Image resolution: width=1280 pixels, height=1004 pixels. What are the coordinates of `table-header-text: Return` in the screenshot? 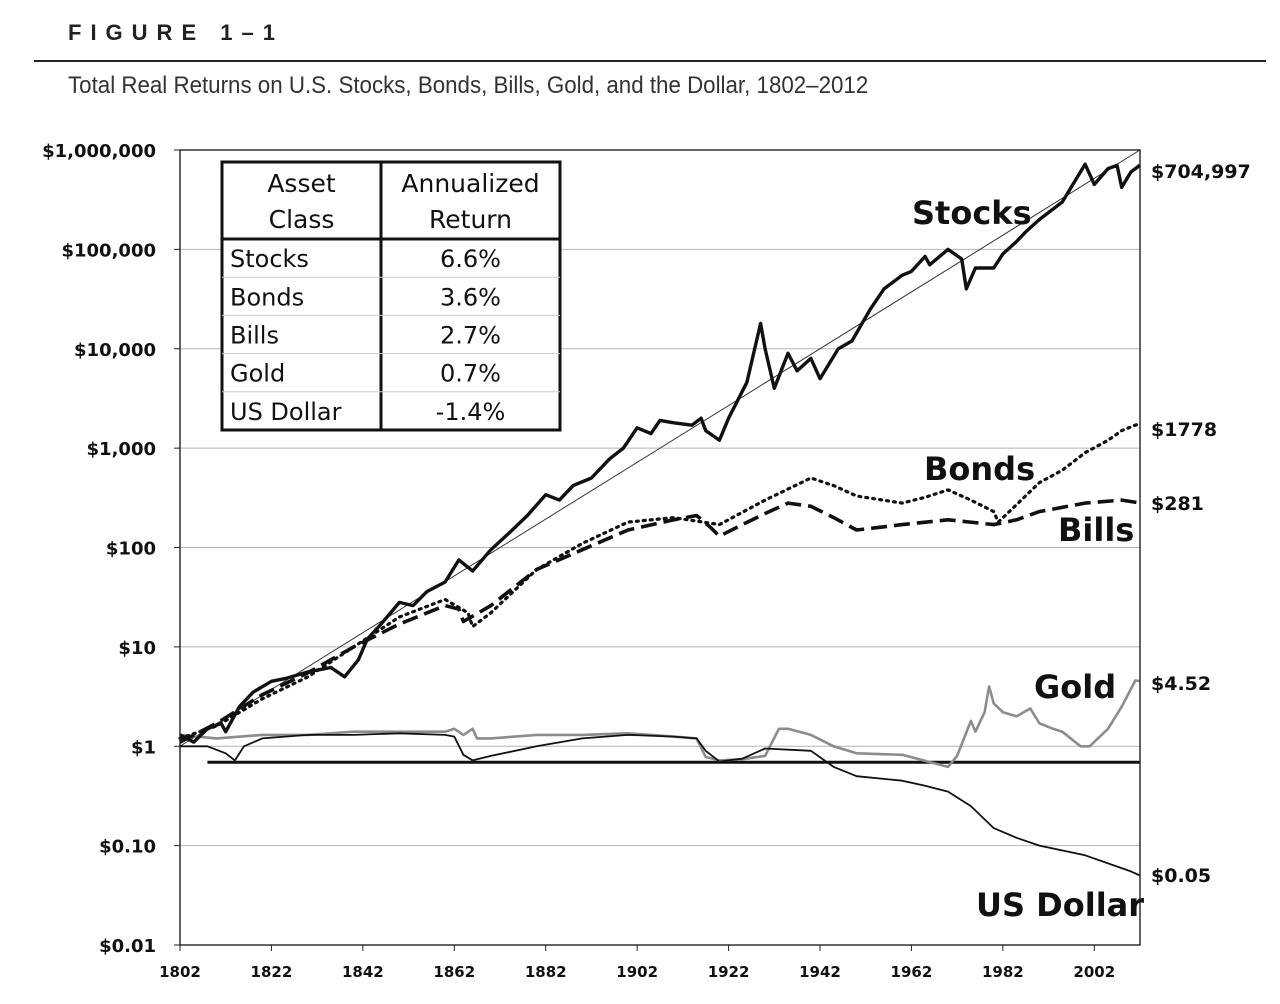 It's located at (470, 219).